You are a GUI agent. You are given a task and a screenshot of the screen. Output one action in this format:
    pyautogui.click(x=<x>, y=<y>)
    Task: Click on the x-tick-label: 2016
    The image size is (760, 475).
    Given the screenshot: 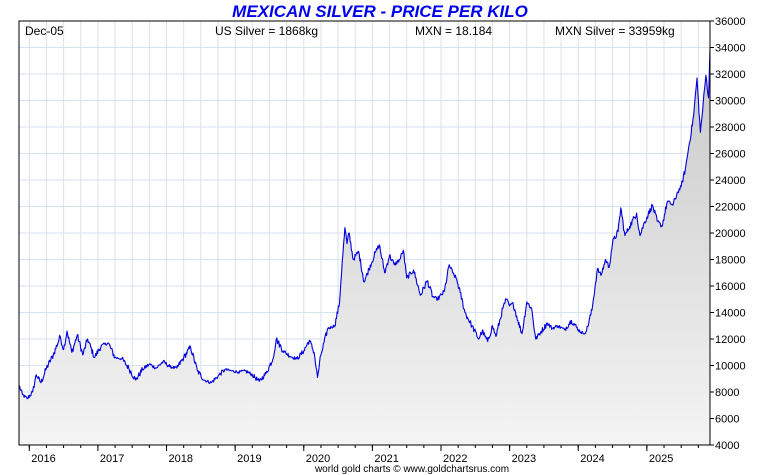 What is the action you would take?
    pyautogui.click(x=43, y=459)
    